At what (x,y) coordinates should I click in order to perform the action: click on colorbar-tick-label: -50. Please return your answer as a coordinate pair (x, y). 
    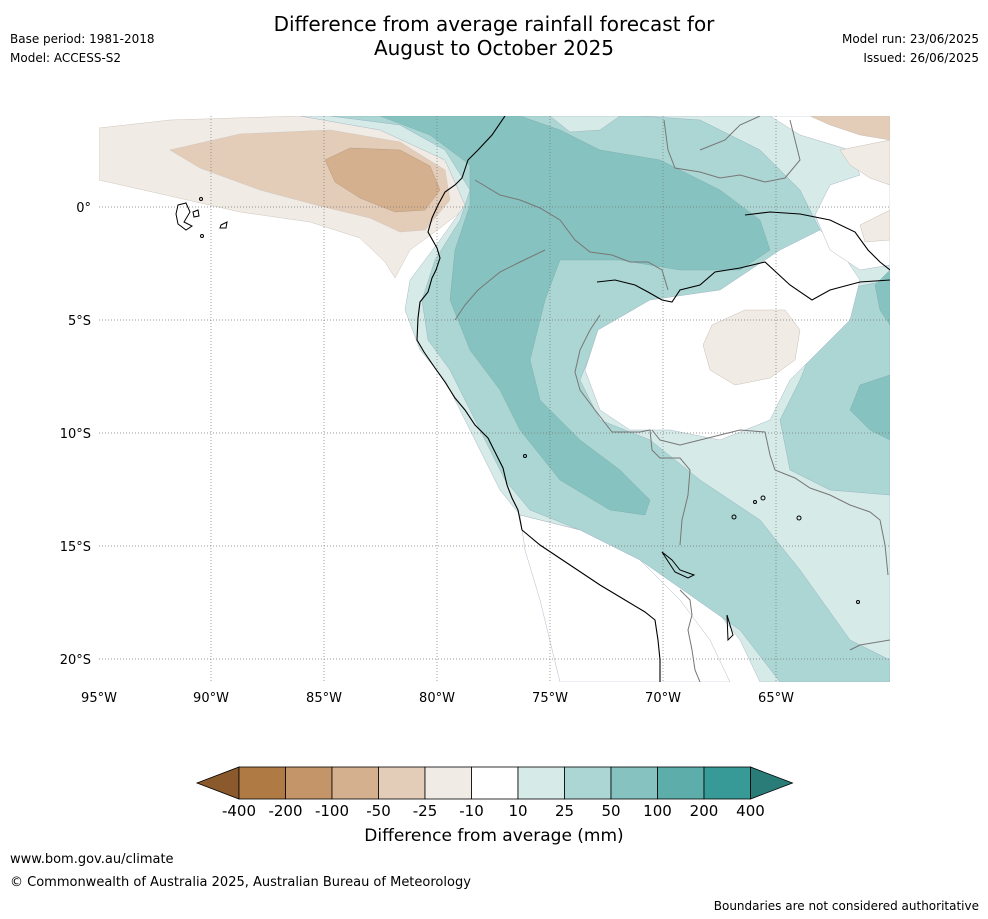
    Looking at the image, I should click on (378, 811).